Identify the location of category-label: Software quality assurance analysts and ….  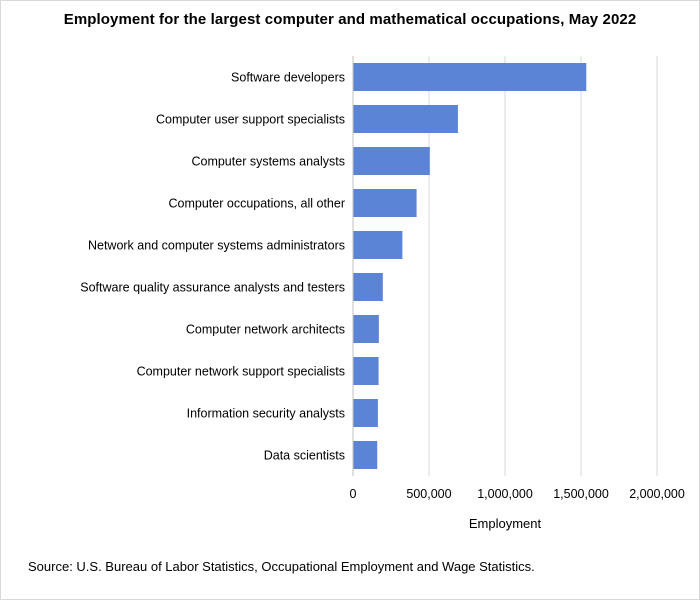
(212, 288).